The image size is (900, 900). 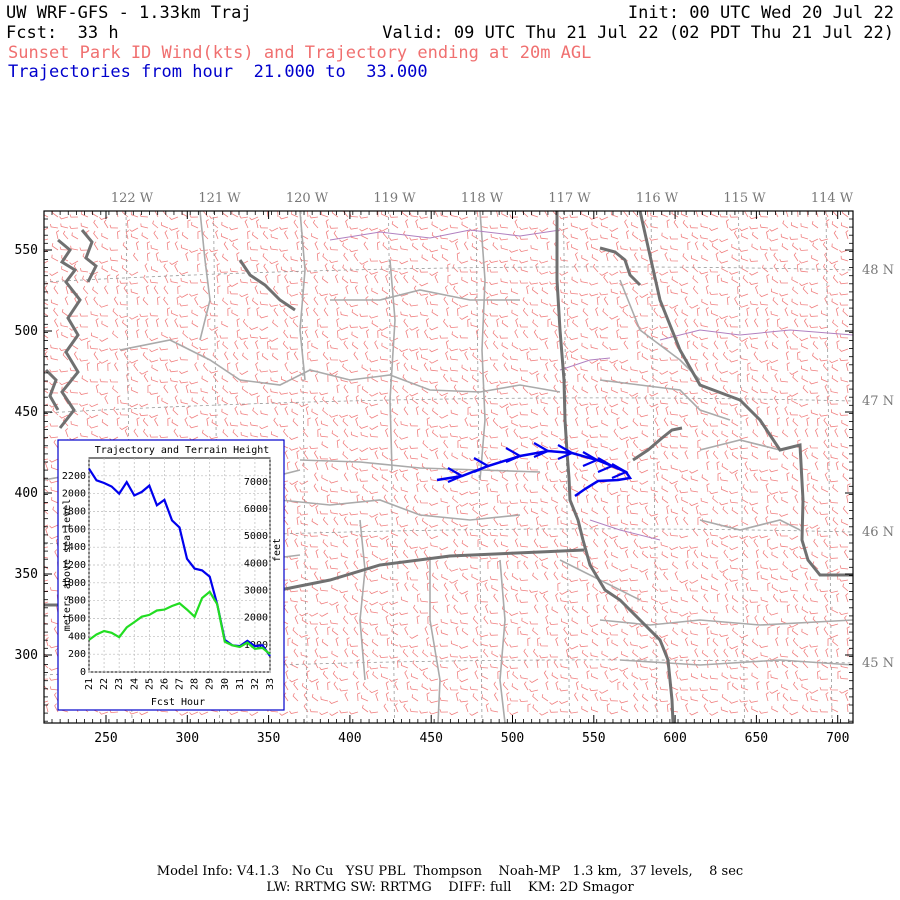 I want to click on inset-x-tick-label: 21, so click(x=89, y=684).